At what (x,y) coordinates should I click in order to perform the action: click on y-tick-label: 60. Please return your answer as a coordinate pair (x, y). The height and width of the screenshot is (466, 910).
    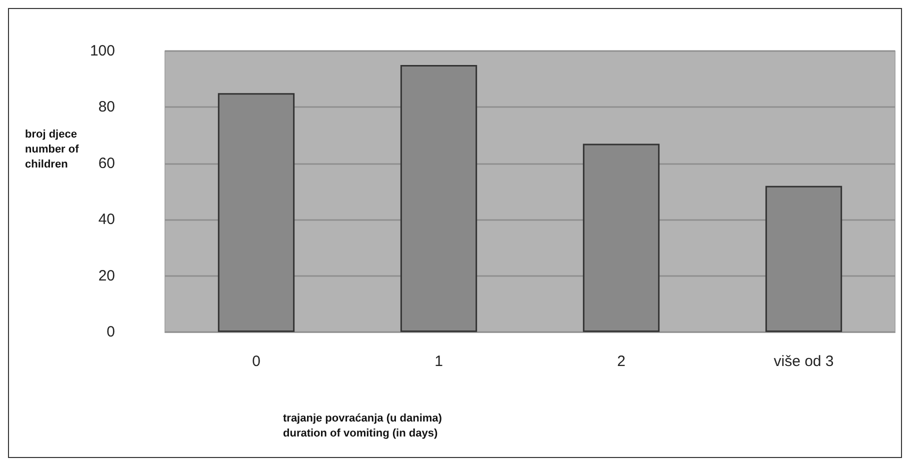
    Looking at the image, I should click on (106, 163).